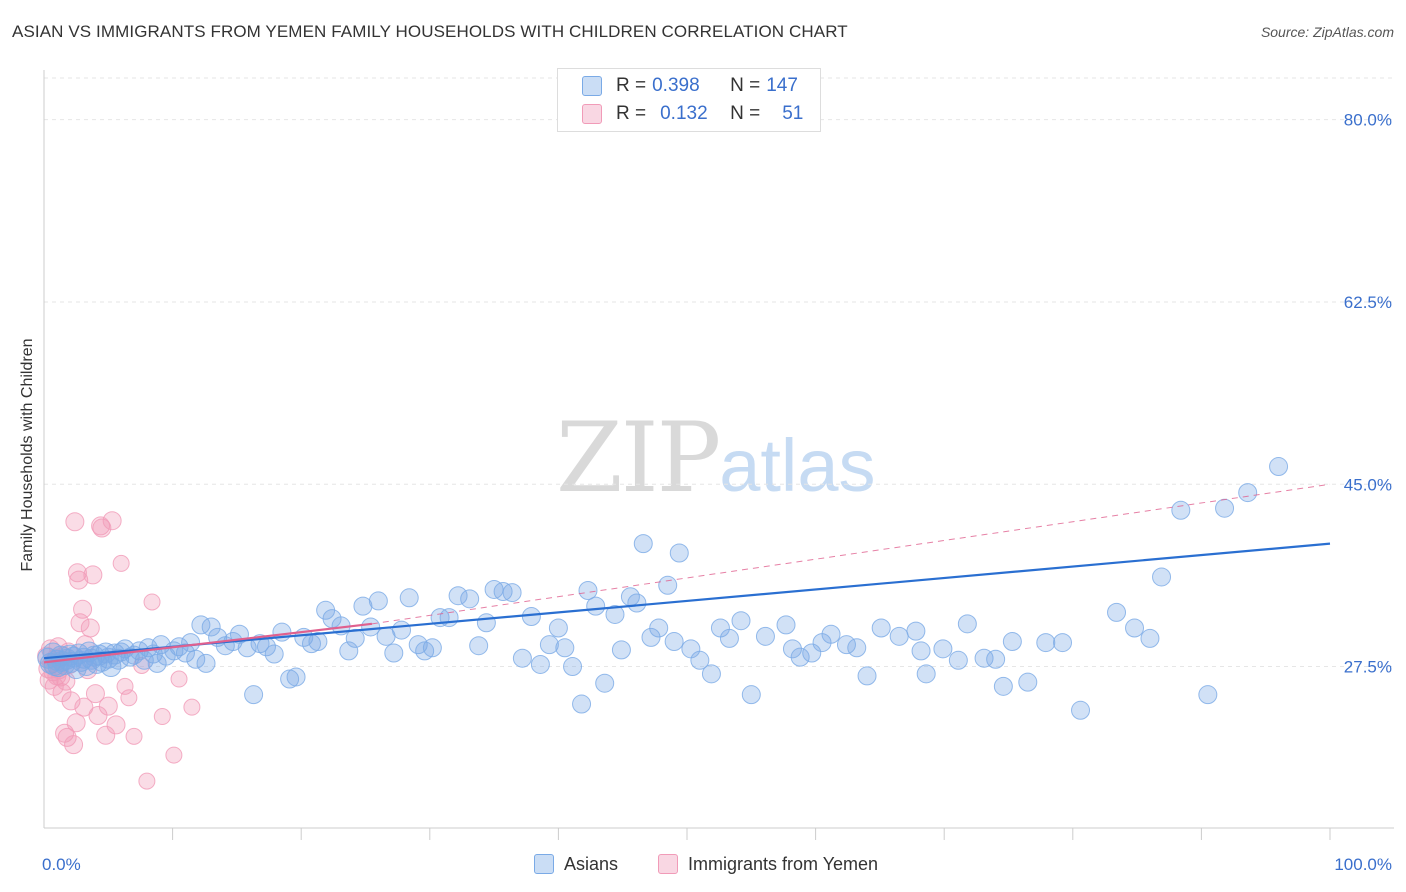 This screenshot has width=1406, height=892. Describe the element at coordinates (1368, 120) in the screenshot. I see `y-tick-label: 80.0%` at that location.